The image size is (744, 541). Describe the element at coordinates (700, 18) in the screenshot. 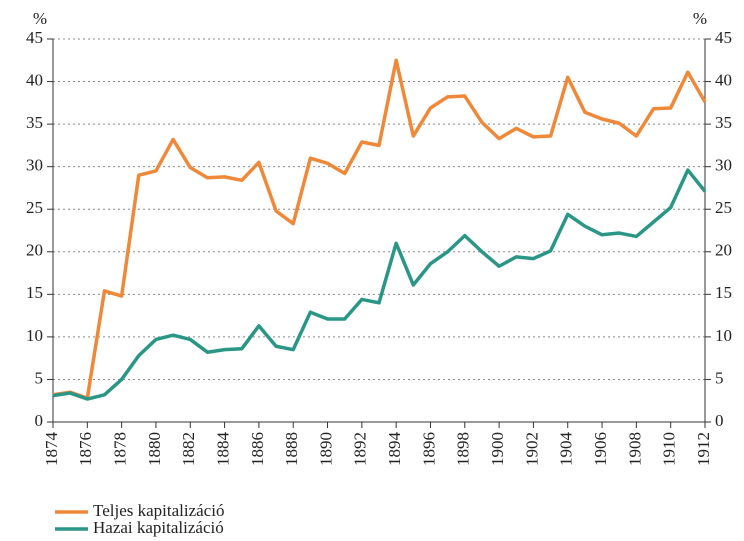

I see `y2-axis-label: %` at that location.